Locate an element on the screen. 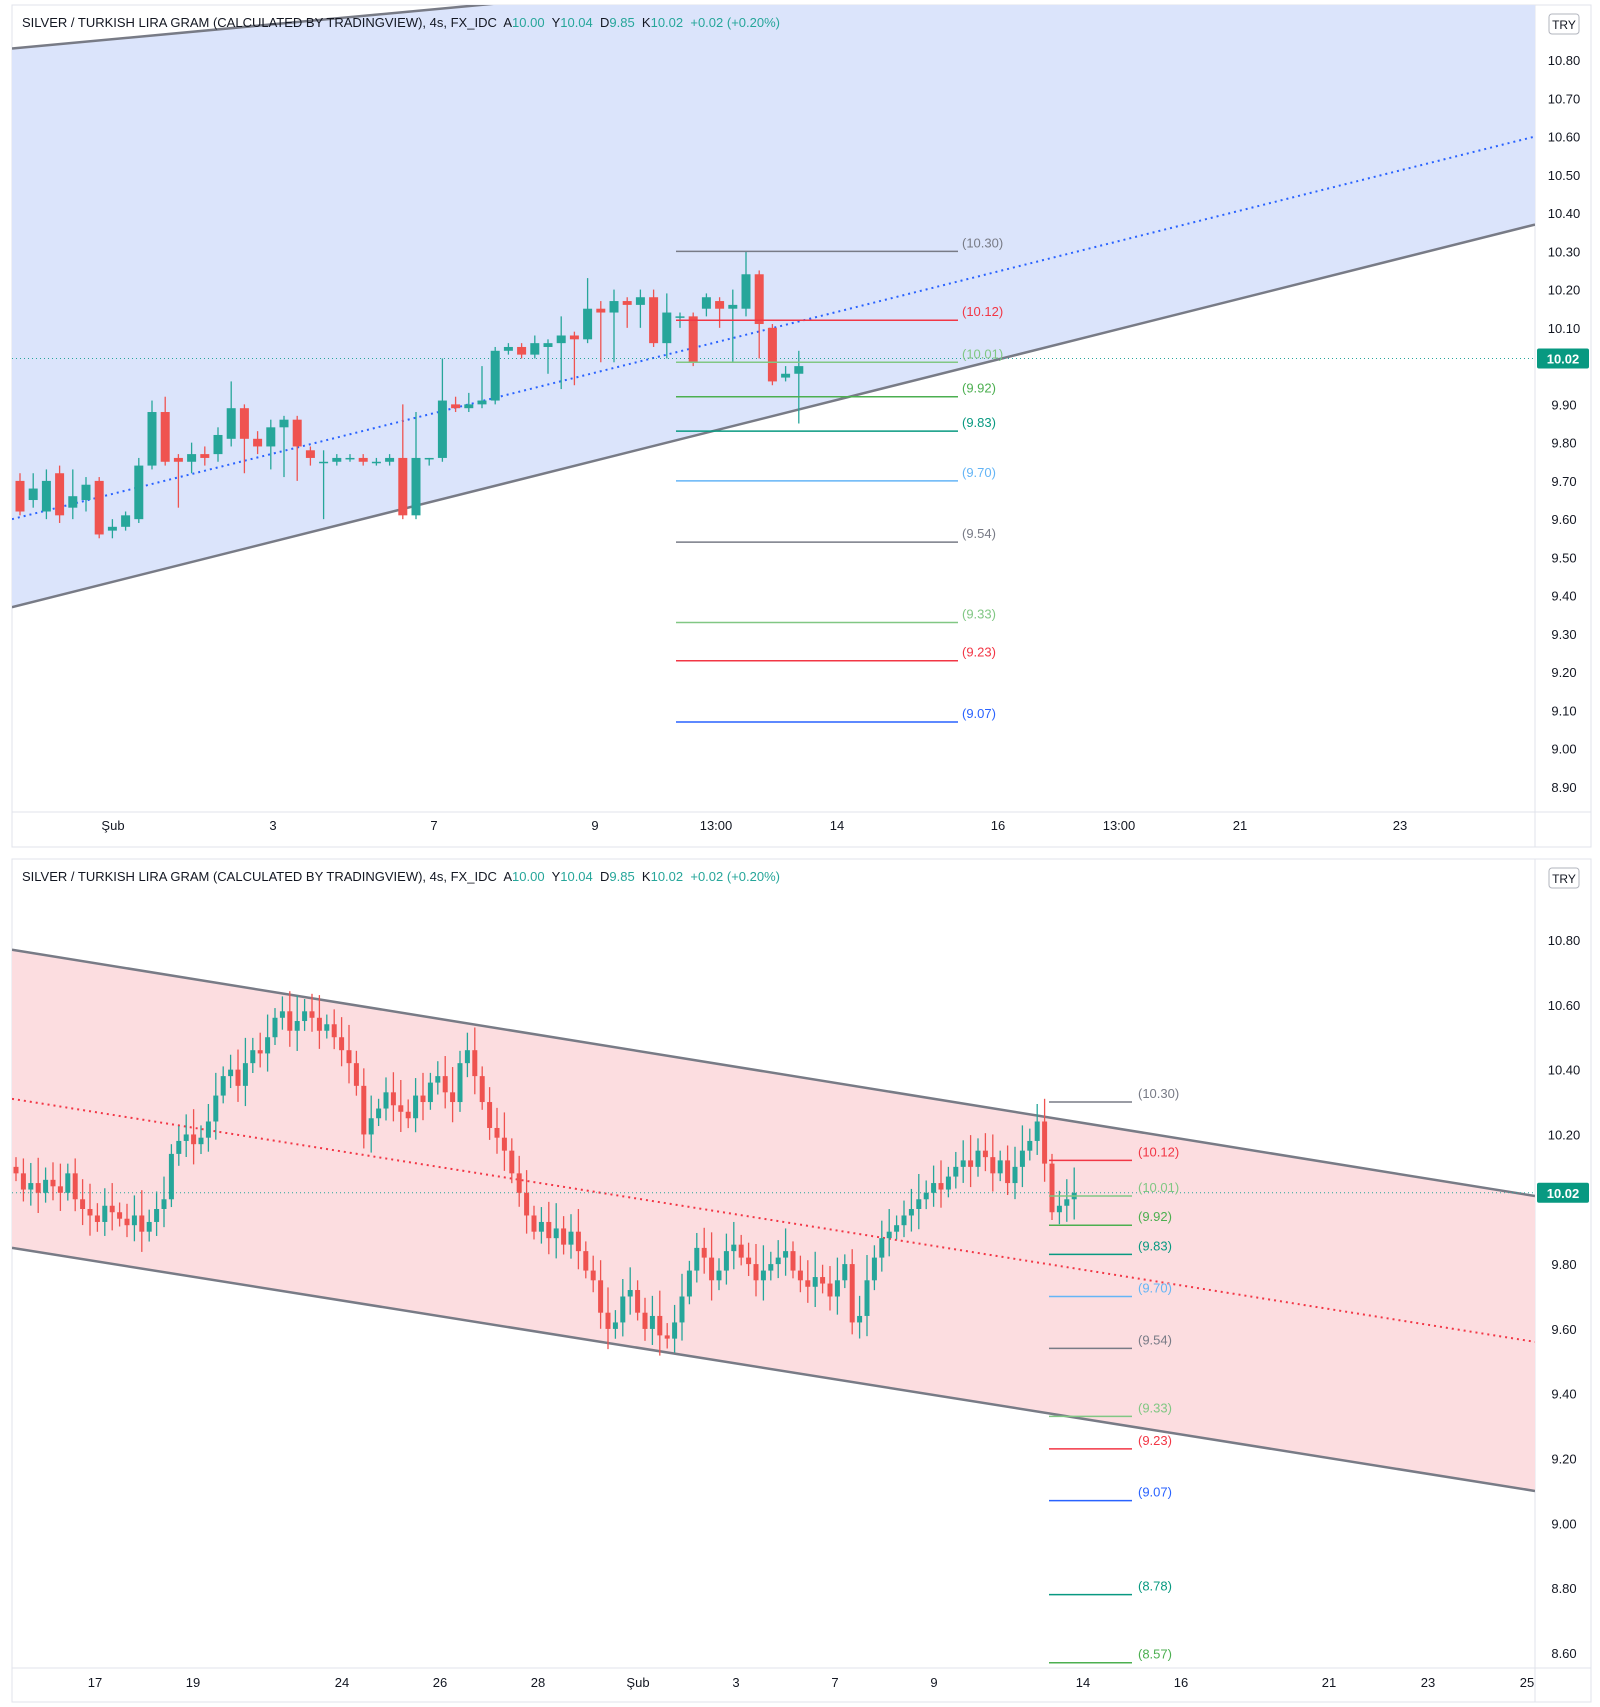 Image resolution: width=1600 pixels, height=1707 pixels. level-label: (8.57) is located at coordinates (1155, 1654).